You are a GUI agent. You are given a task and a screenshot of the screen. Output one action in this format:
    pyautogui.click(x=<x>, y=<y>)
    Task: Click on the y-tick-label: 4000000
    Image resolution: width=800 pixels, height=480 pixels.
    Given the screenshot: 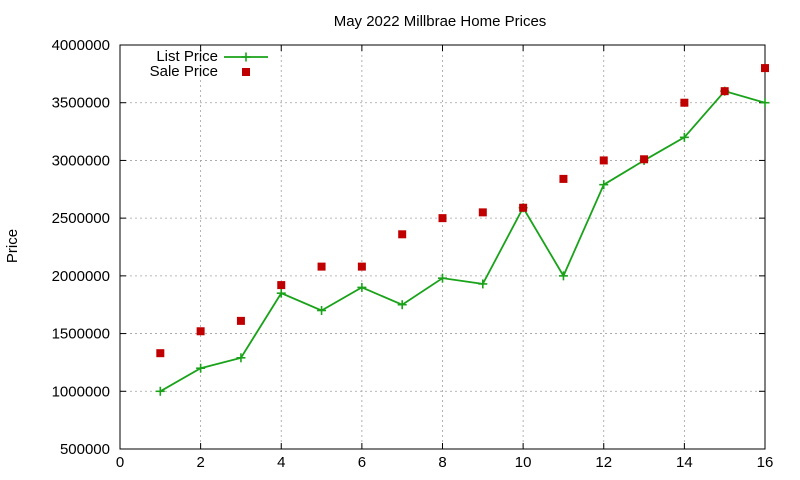 What is the action you would take?
    pyautogui.click(x=81, y=45)
    